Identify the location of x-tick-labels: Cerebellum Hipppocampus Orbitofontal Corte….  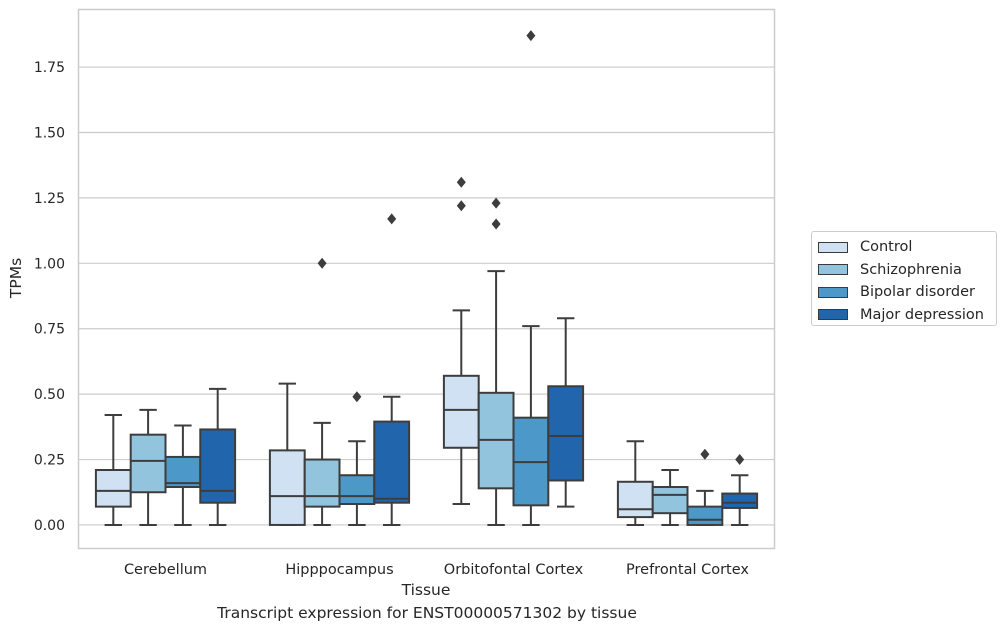
(436, 570).